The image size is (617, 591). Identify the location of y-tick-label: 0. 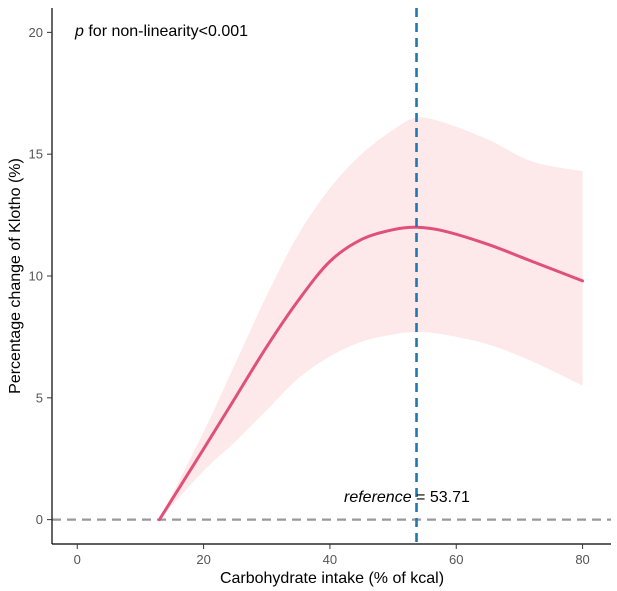
(39, 519).